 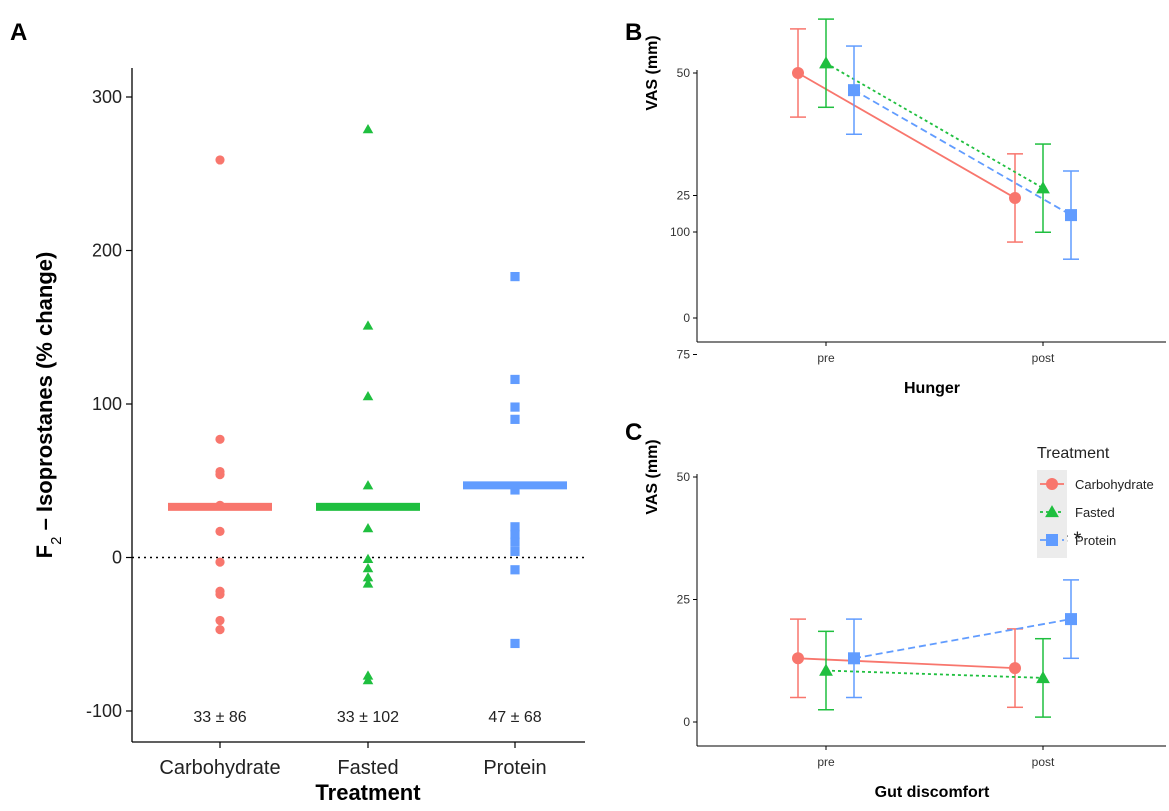 What do you see at coordinates (368, 792) in the screenshot?
I see `x-axis-title: Treatment` at bounding box center [368, 792].